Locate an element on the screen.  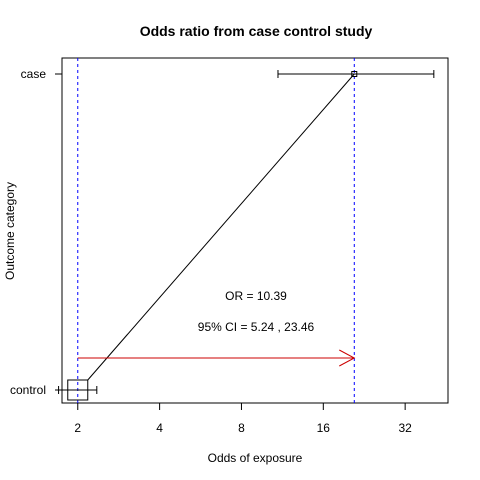
y-tick-label: control is located at coordinates (28, 390).